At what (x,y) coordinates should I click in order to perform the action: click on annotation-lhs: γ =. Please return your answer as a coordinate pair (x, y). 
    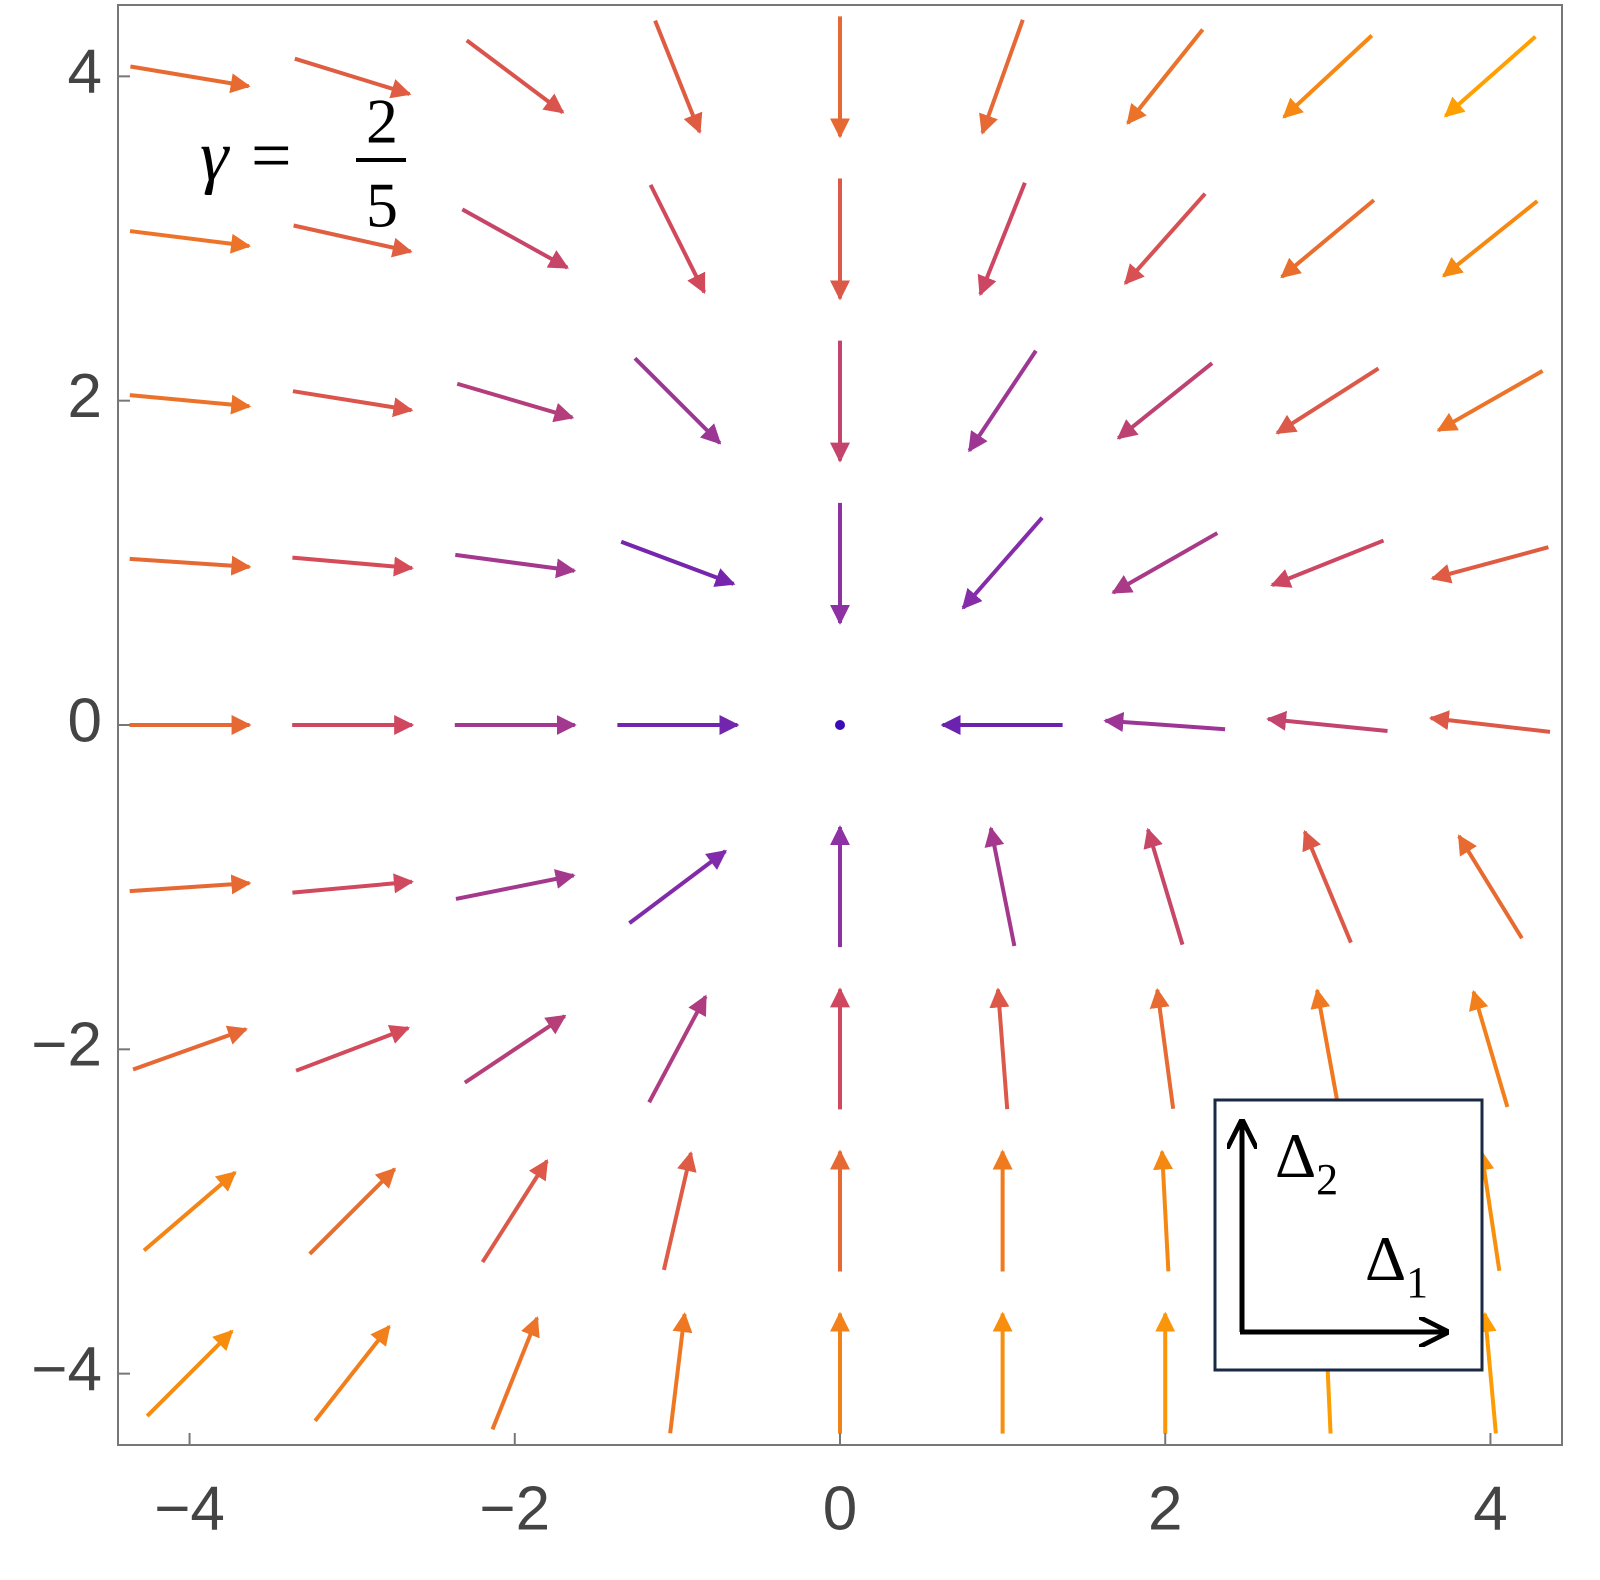
    Looking at the image, I should click on (247, 156).